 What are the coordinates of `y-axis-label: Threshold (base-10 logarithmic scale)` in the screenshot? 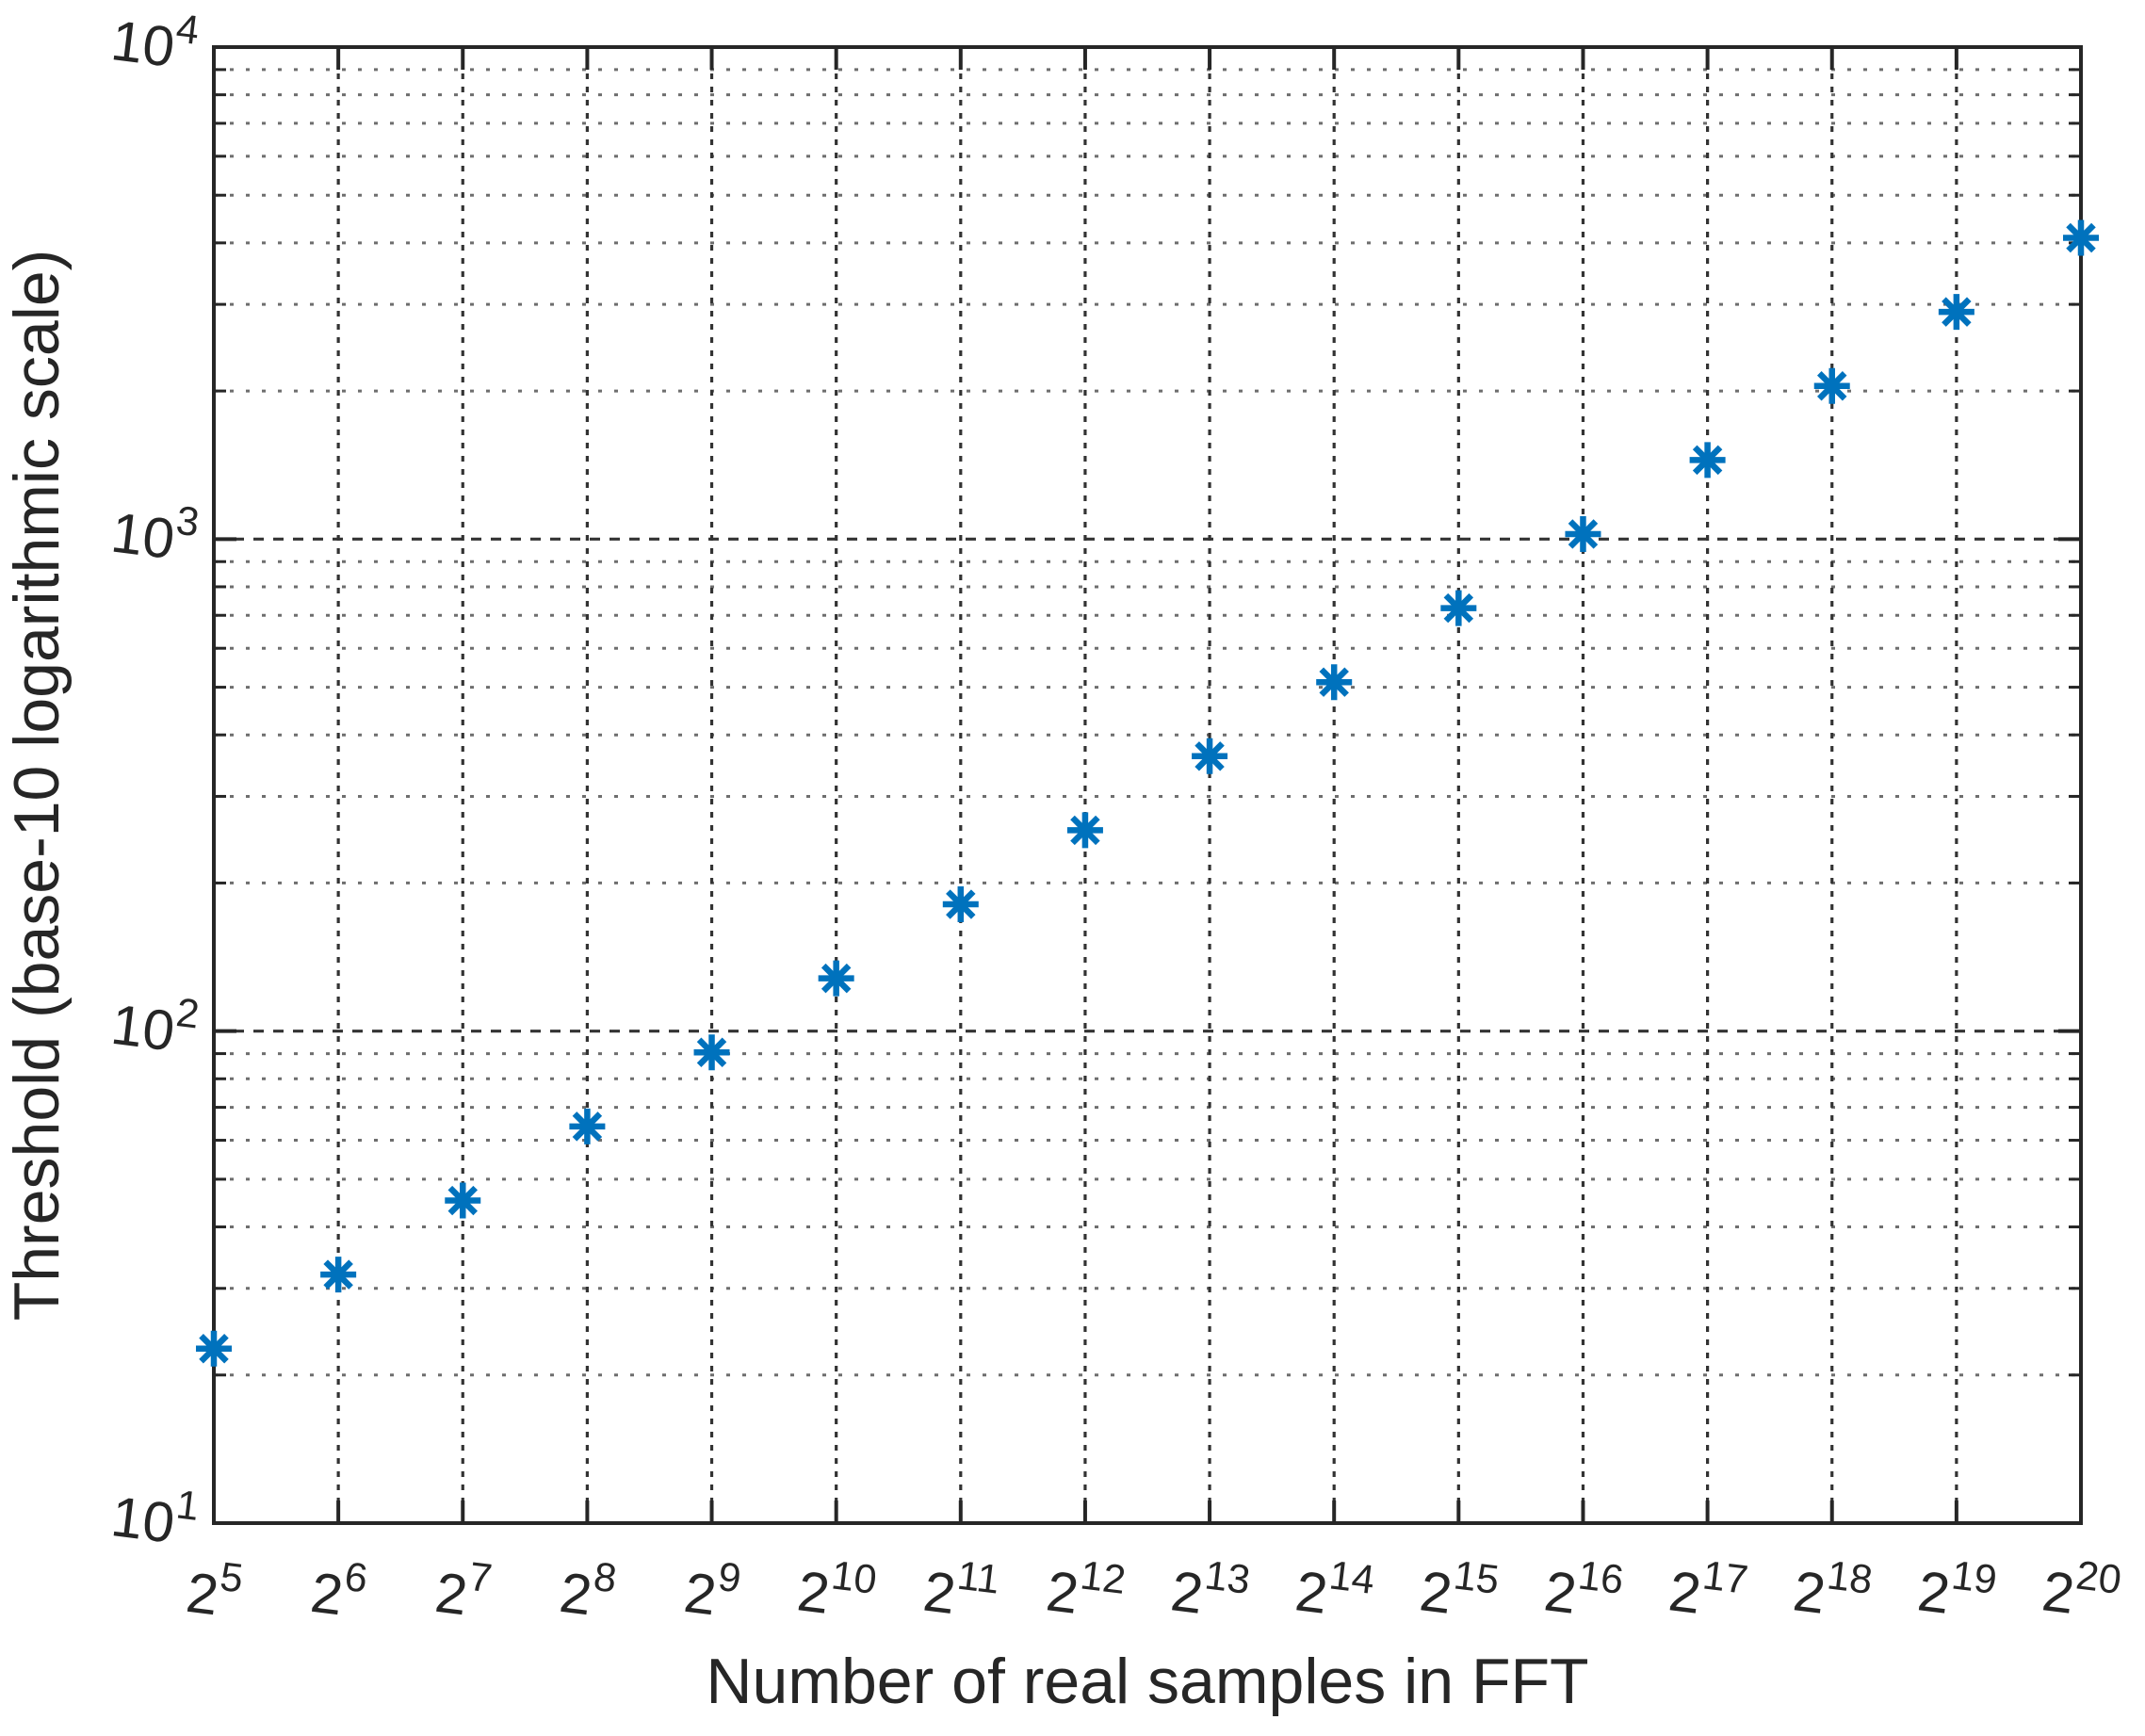 It's located at (37, 786).